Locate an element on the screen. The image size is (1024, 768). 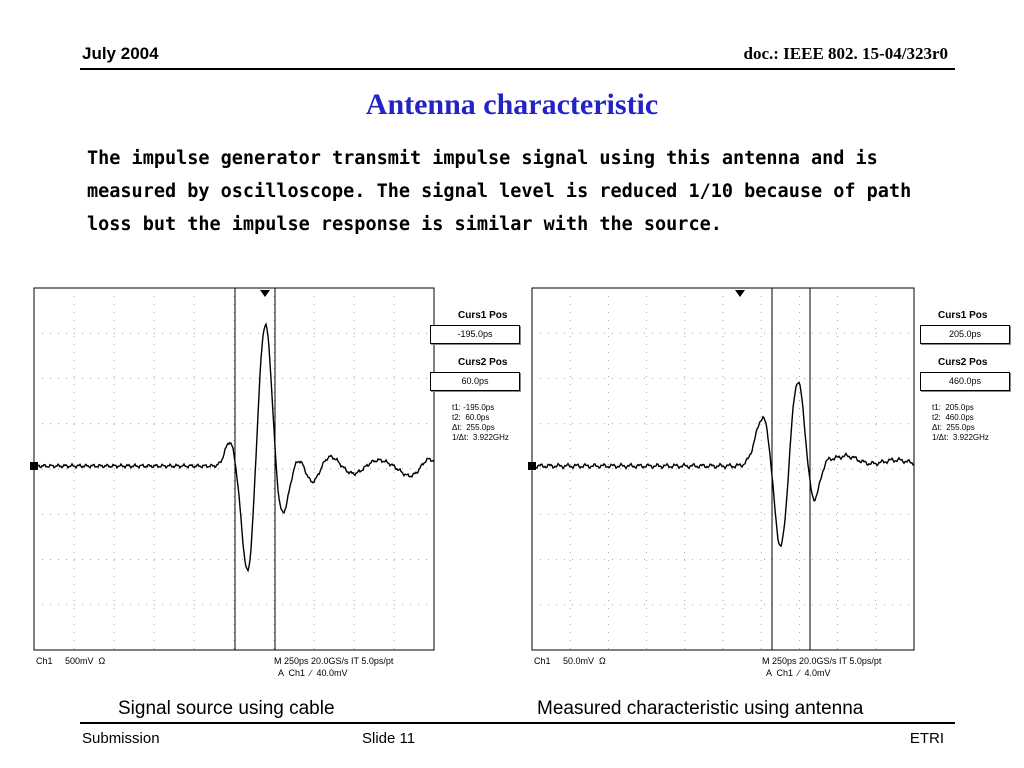
right-timebase: M 250ps 20.0GS/s IT 5.0ps/pt is located at coordinates (822, 661).